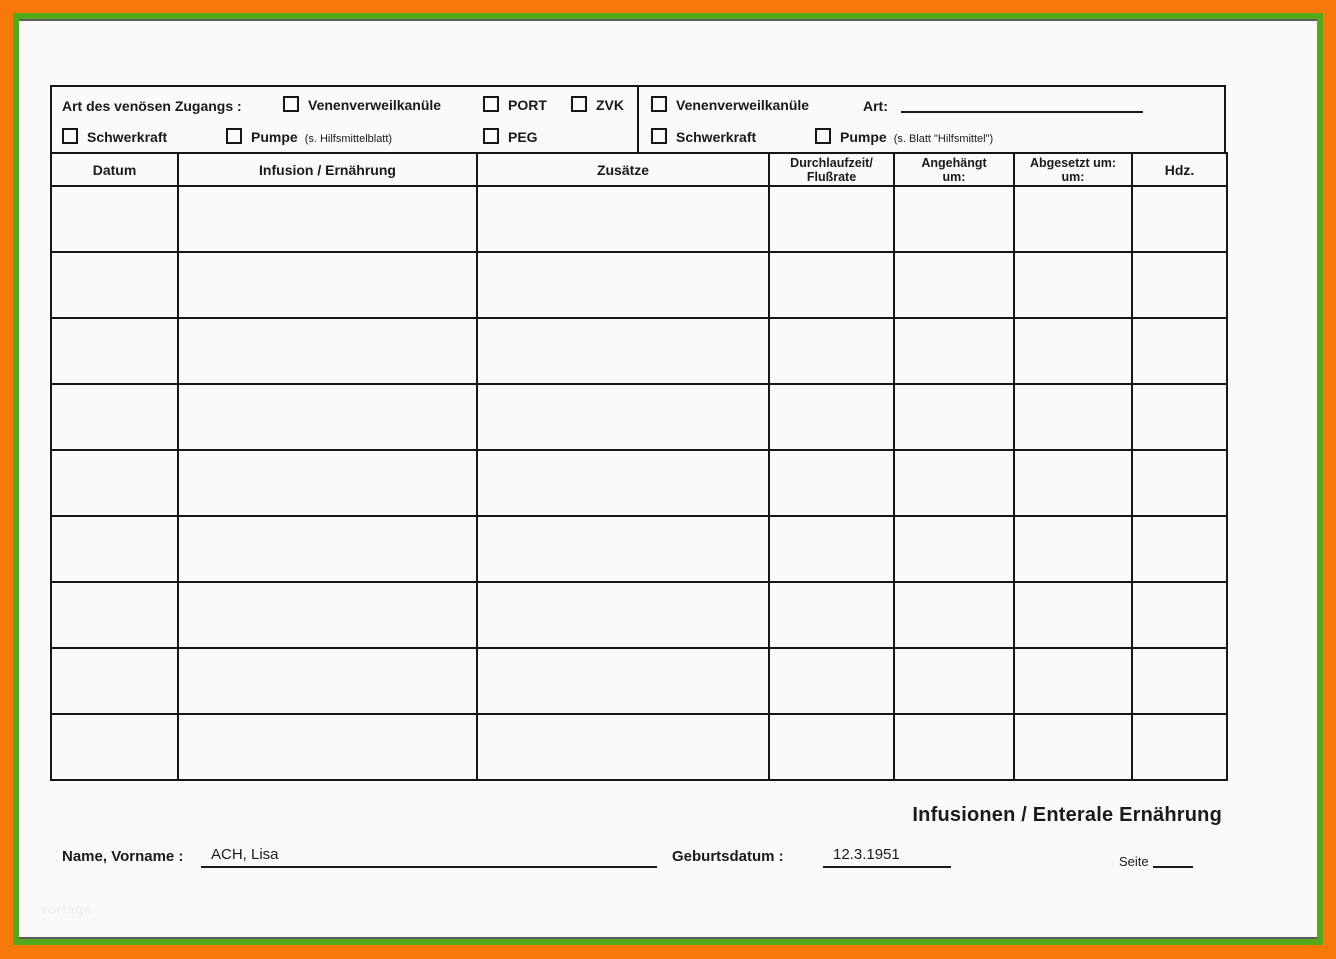 Image resolution: width=1336 pixels, height=959 pixels. What do you see at coordinates (1179, 169) in the screenshot?
I see `column-header-hdz: Hdz.` at bounding box center [1179, 169].